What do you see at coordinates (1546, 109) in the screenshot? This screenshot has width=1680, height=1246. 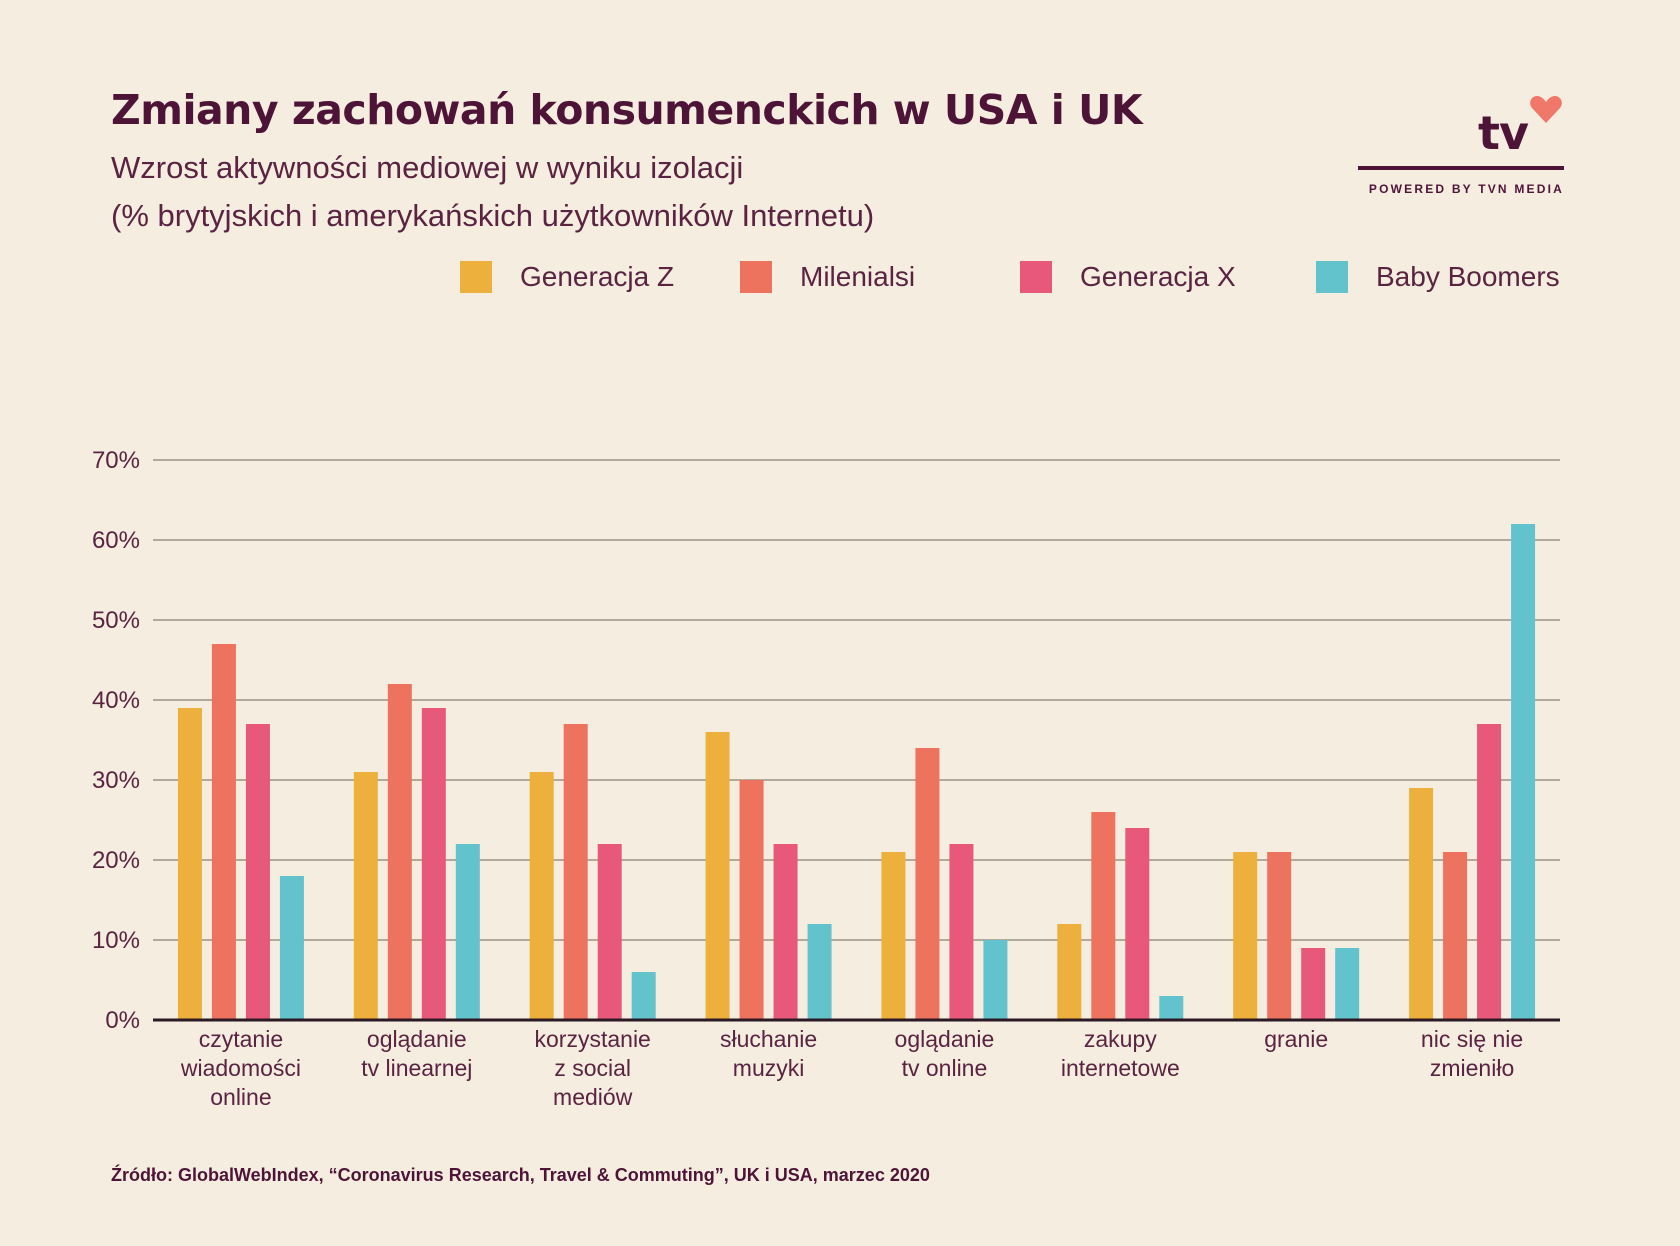 I see `heart-icon` at bounding box center [1546, 109].